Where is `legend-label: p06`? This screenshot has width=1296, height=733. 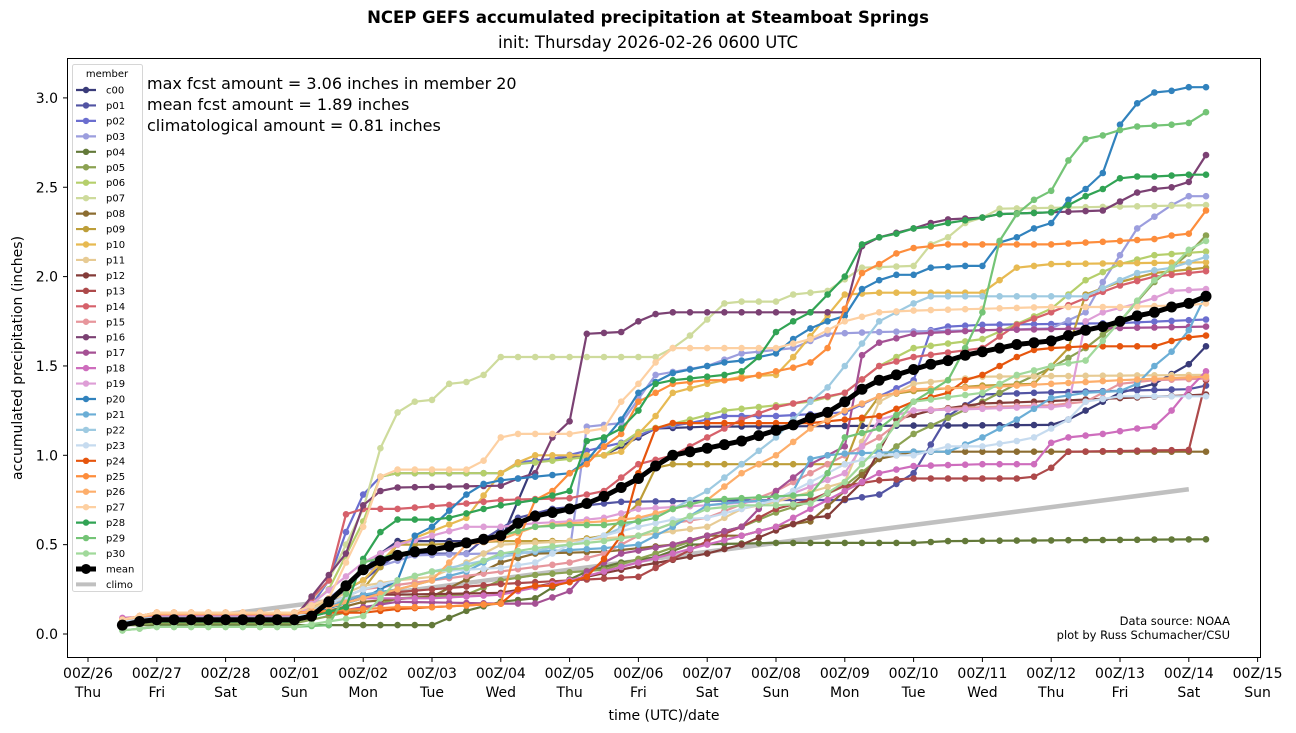
legend-label: p06 is located at coordinates (115, 183).